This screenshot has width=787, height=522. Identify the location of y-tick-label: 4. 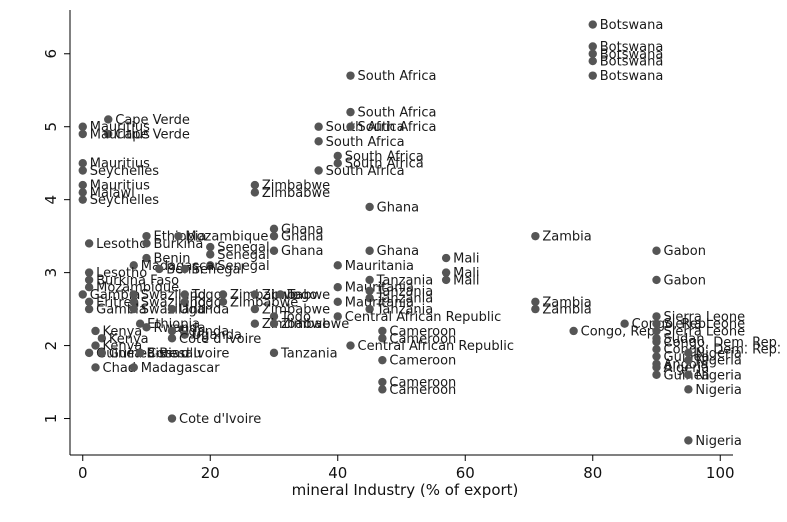
(51, 200).